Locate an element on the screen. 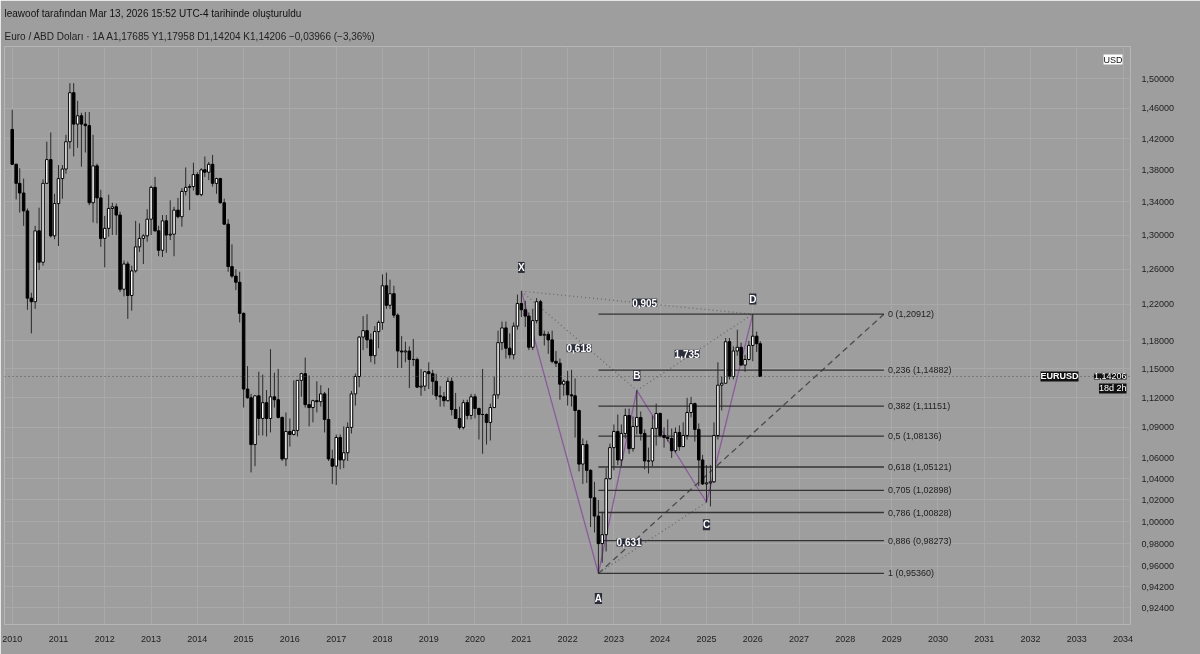 The width and height of the screenshot is (1200, 654). annotation: D is located at coordinates (753, 299).